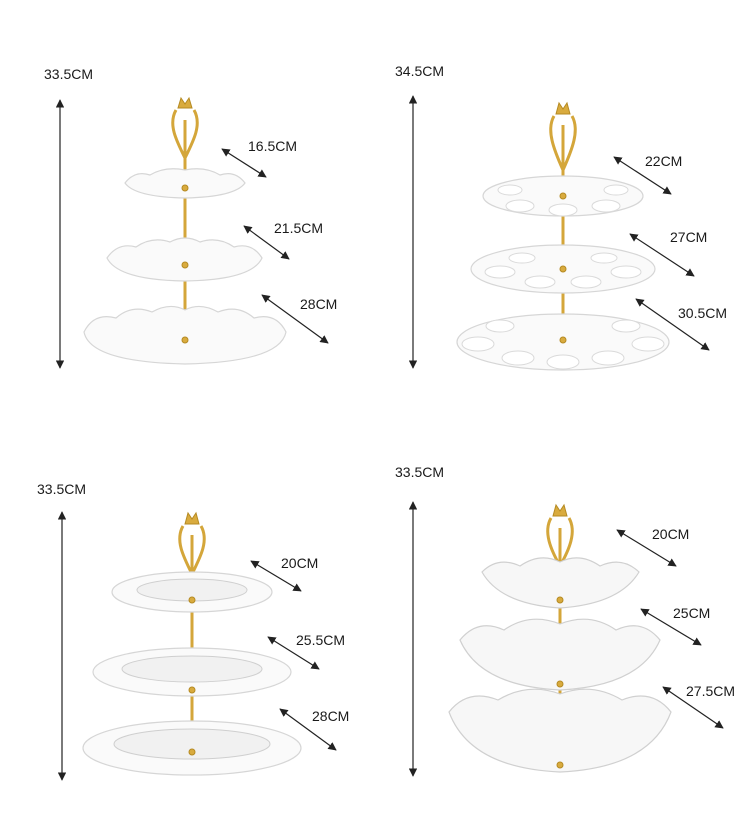  Describe the element at coordinates (560, 583) in the screenshot. I see `tier-bowl-top` at that location.